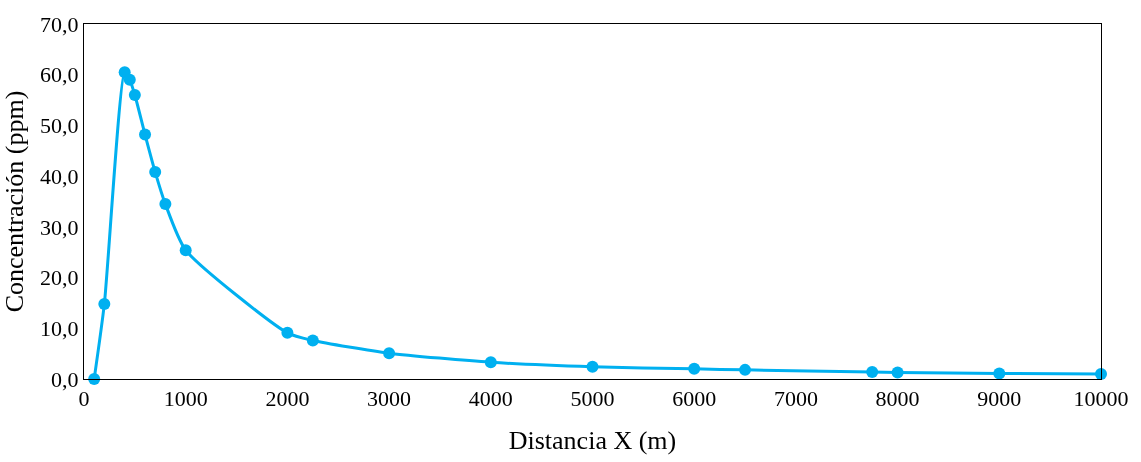 The width and height of the screenshot is (1141, 462). I want to click on y-tick-label: 30,0, so click(59, 227).